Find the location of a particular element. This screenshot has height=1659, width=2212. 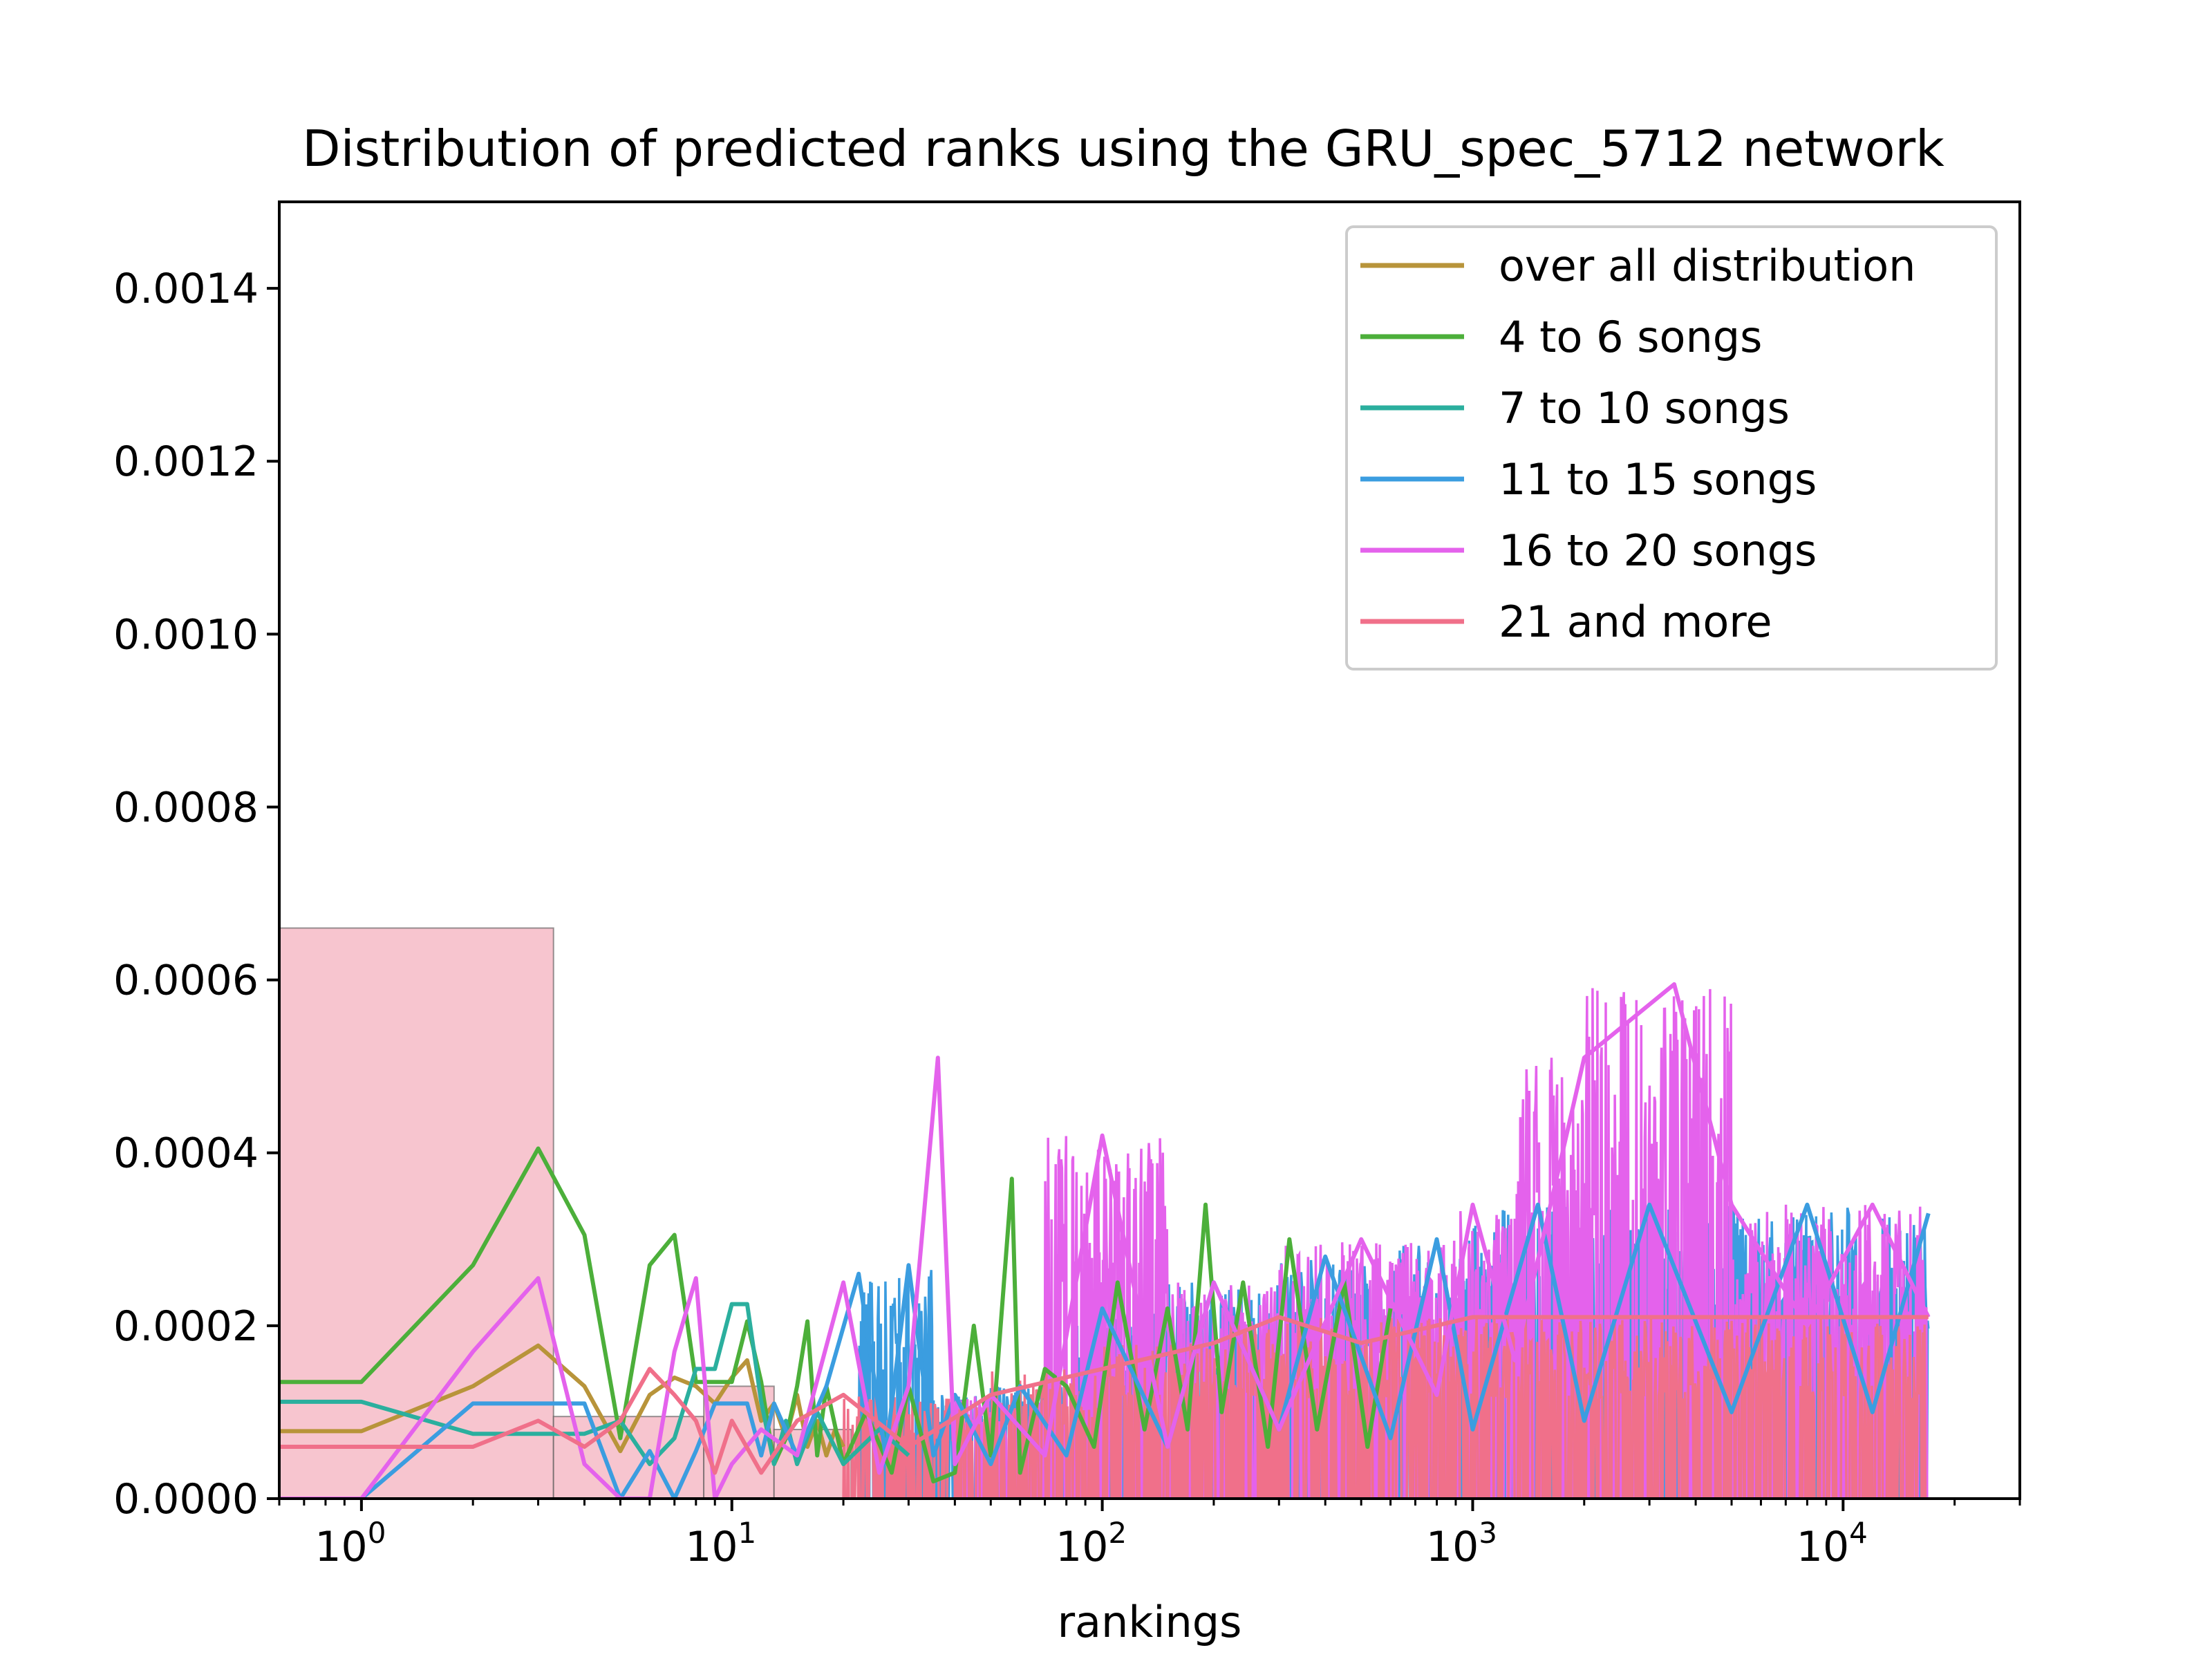

y-tick-label: 0.0014 is located at coordinates (186, 289).